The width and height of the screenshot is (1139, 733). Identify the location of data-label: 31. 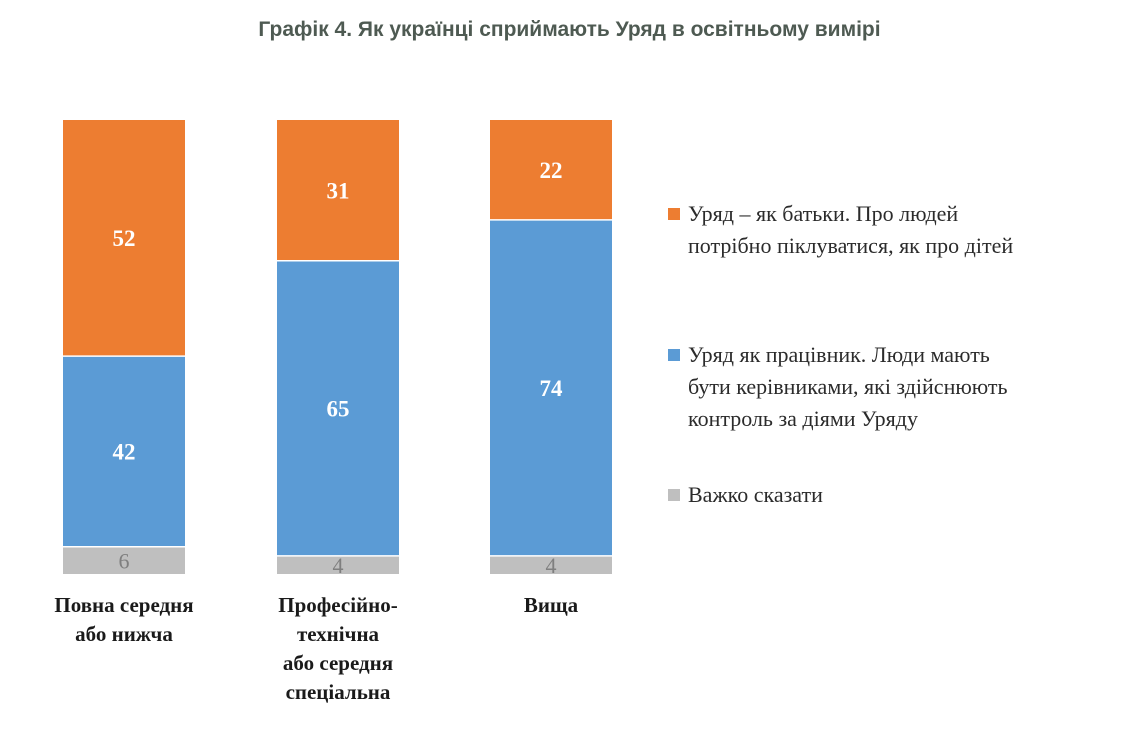
(338, 190).